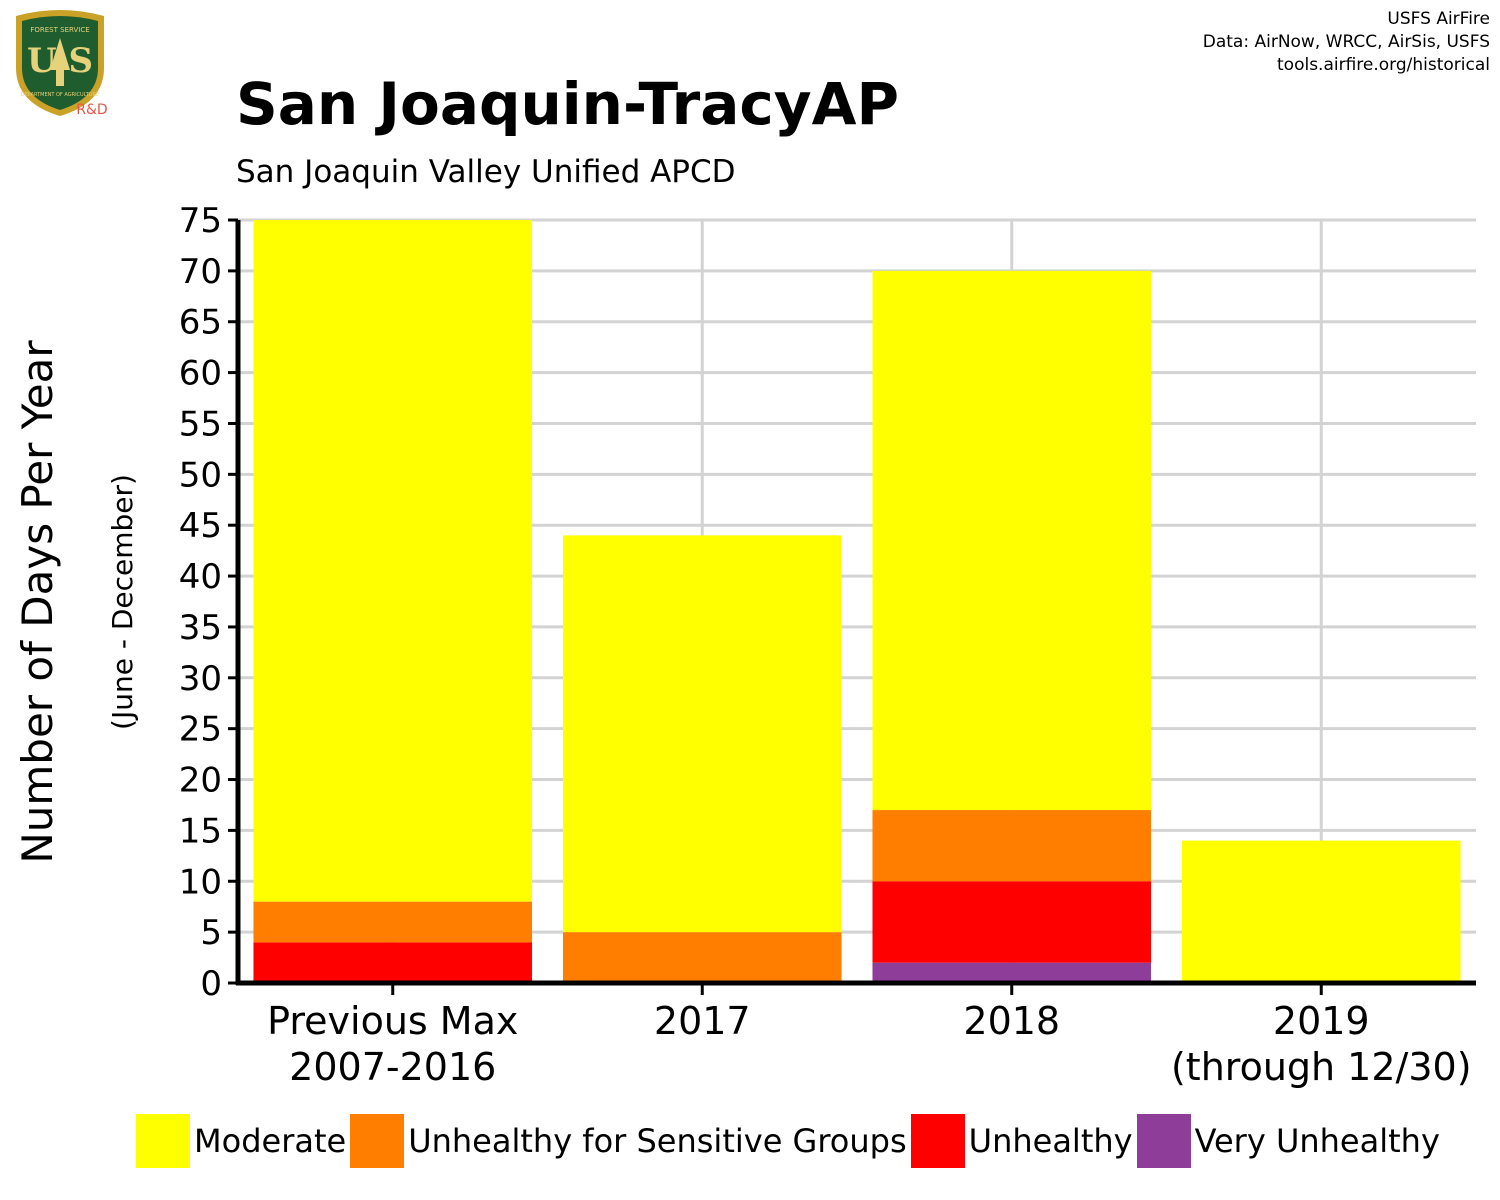 The width and height of the screenshot is (1500, 1200). Describe the element at coordinates (1317, 1141) in the screenshot. I see `legend-label: Very Unhealthy` at that location.